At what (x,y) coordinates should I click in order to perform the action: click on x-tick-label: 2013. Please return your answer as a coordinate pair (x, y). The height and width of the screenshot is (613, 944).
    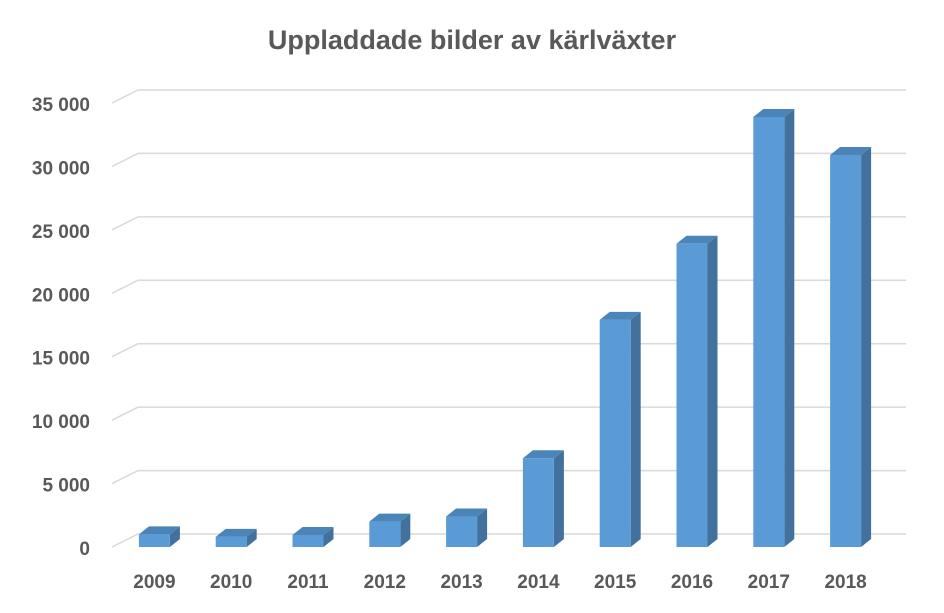
    Looking at the image, I should click on (461, 582).